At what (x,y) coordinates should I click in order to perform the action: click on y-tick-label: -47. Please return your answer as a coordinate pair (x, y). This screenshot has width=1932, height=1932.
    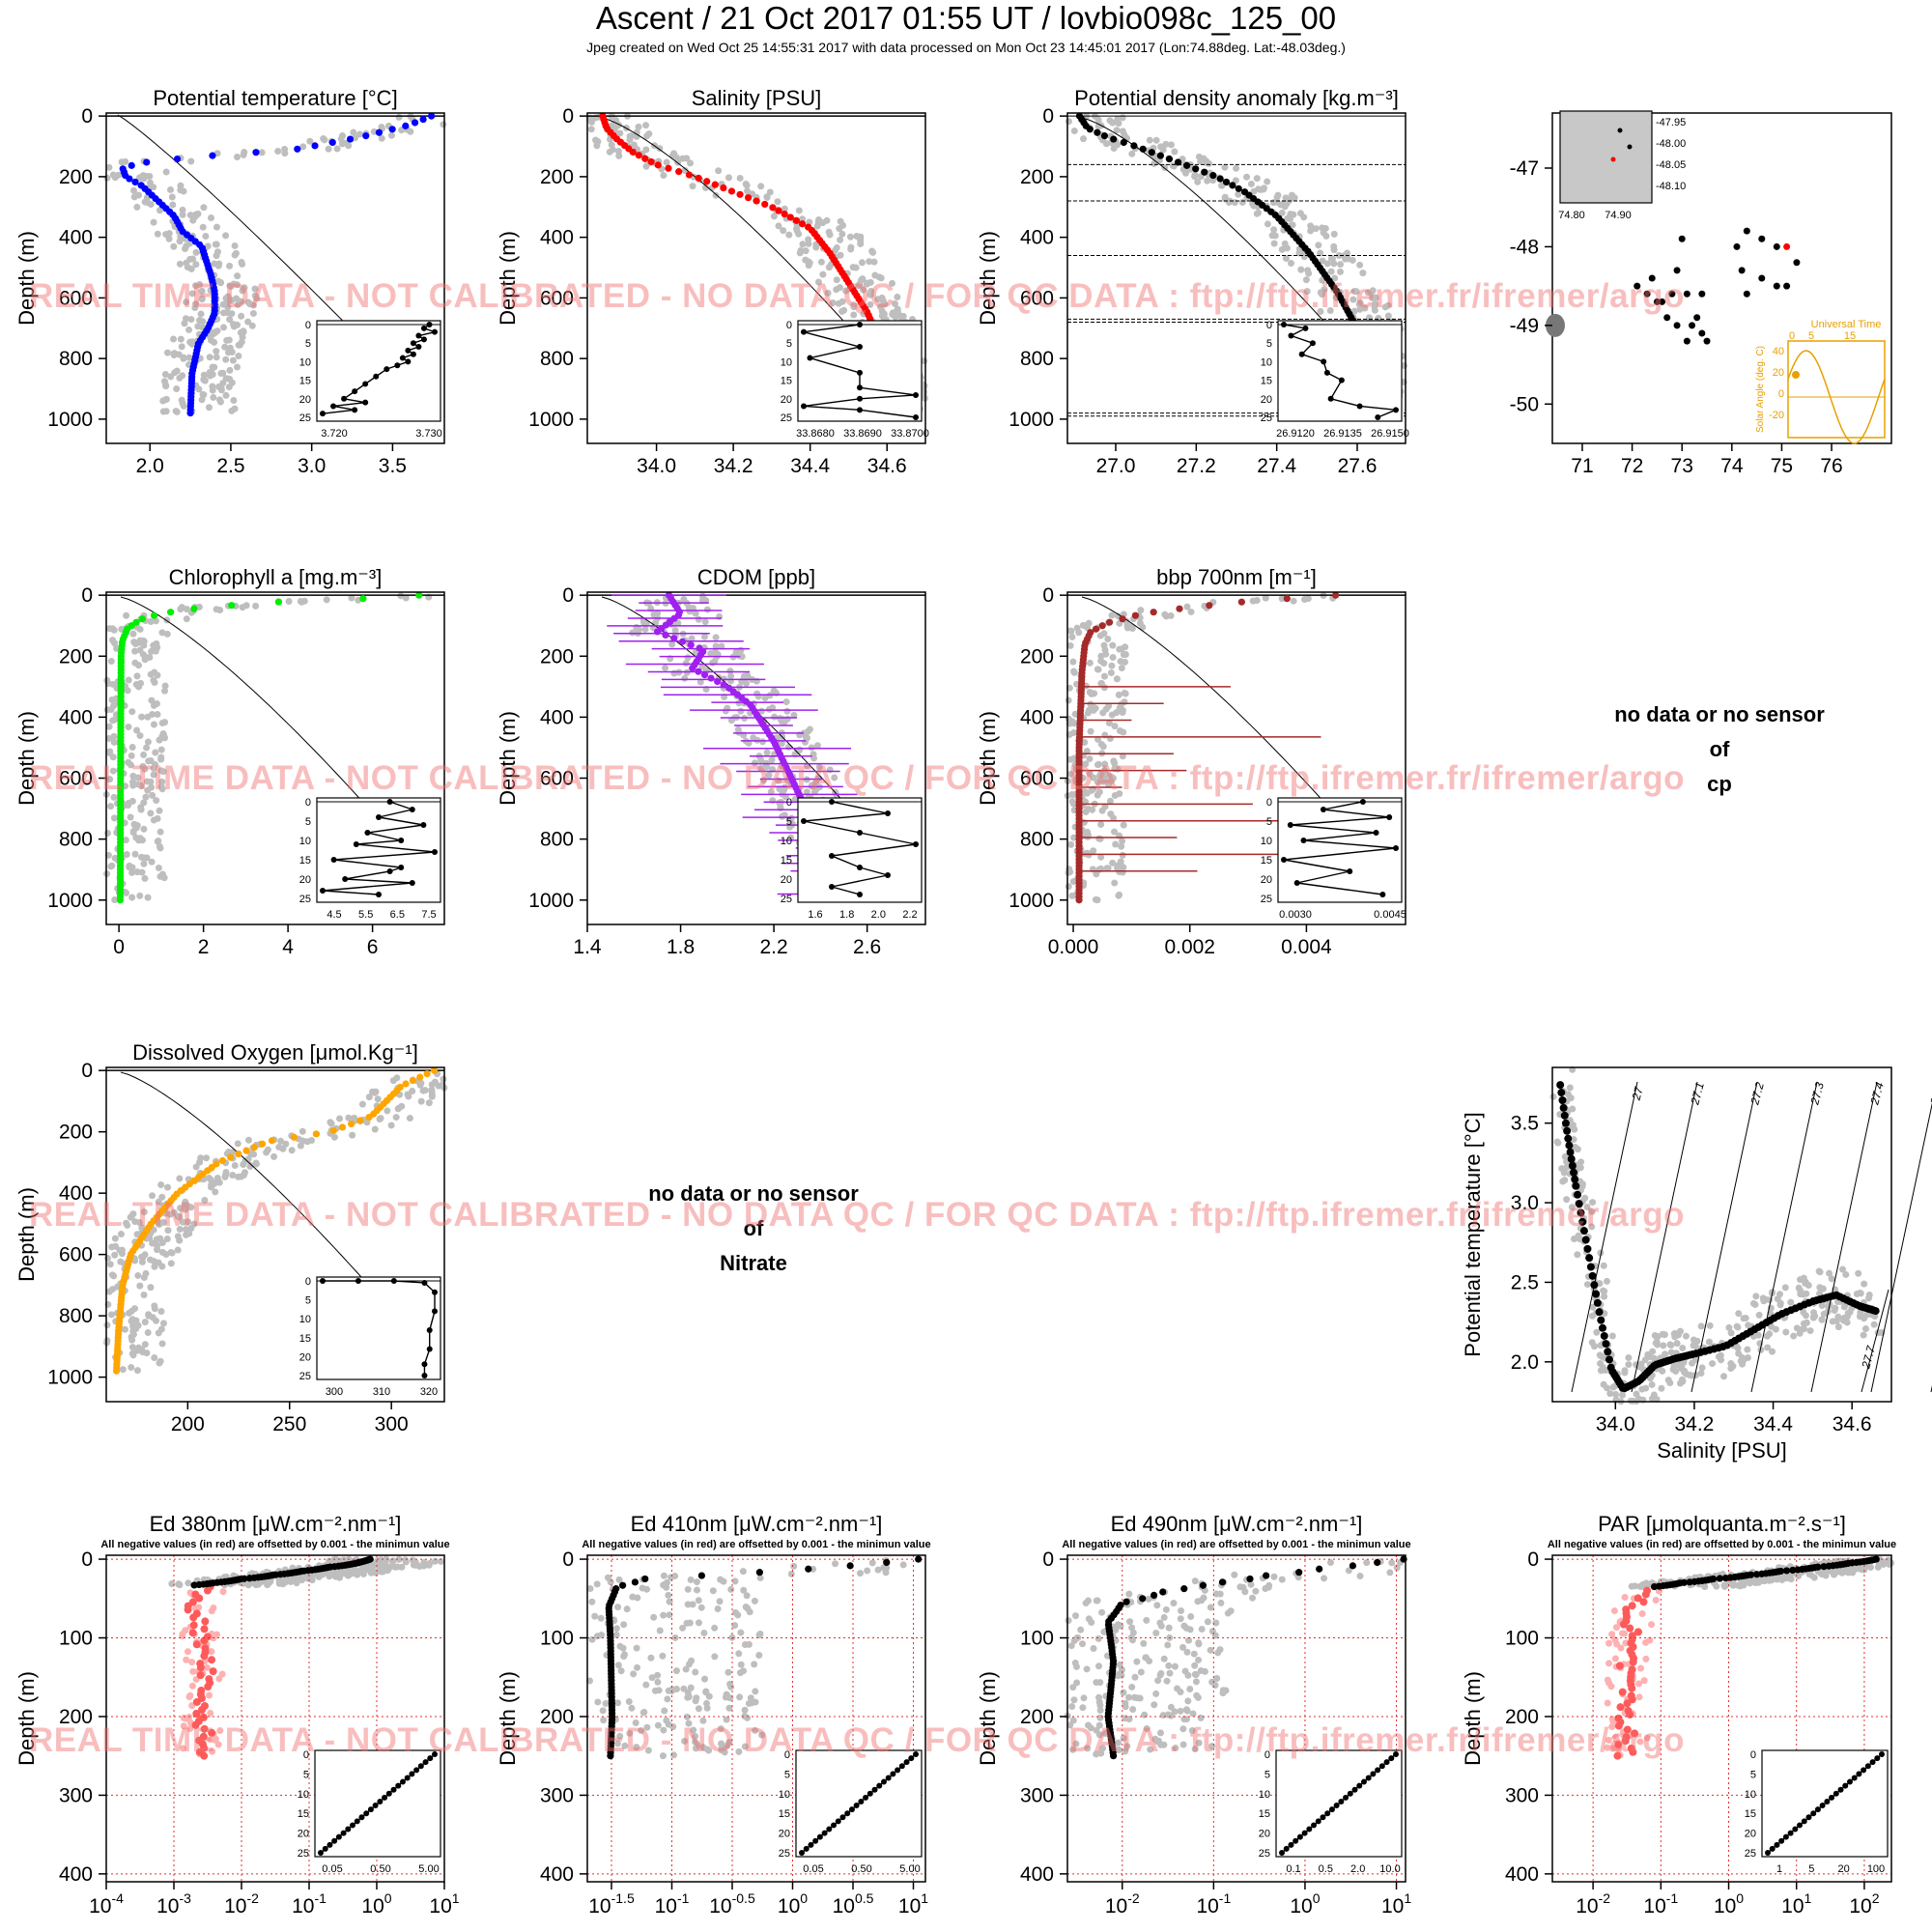
    Looking at the image, I should click on (1524, 168).